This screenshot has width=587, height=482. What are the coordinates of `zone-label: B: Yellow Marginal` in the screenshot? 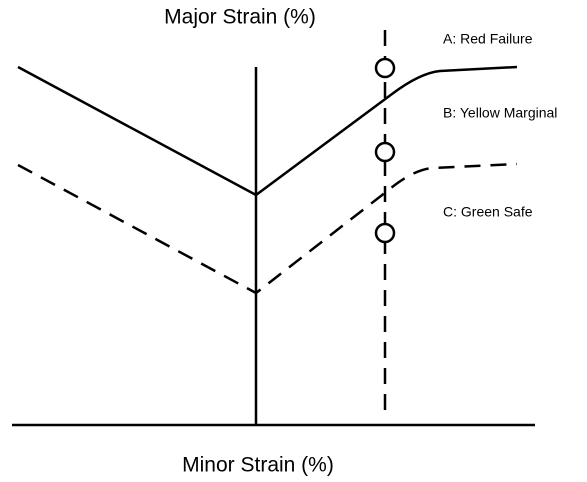 It's located at (500, 113).